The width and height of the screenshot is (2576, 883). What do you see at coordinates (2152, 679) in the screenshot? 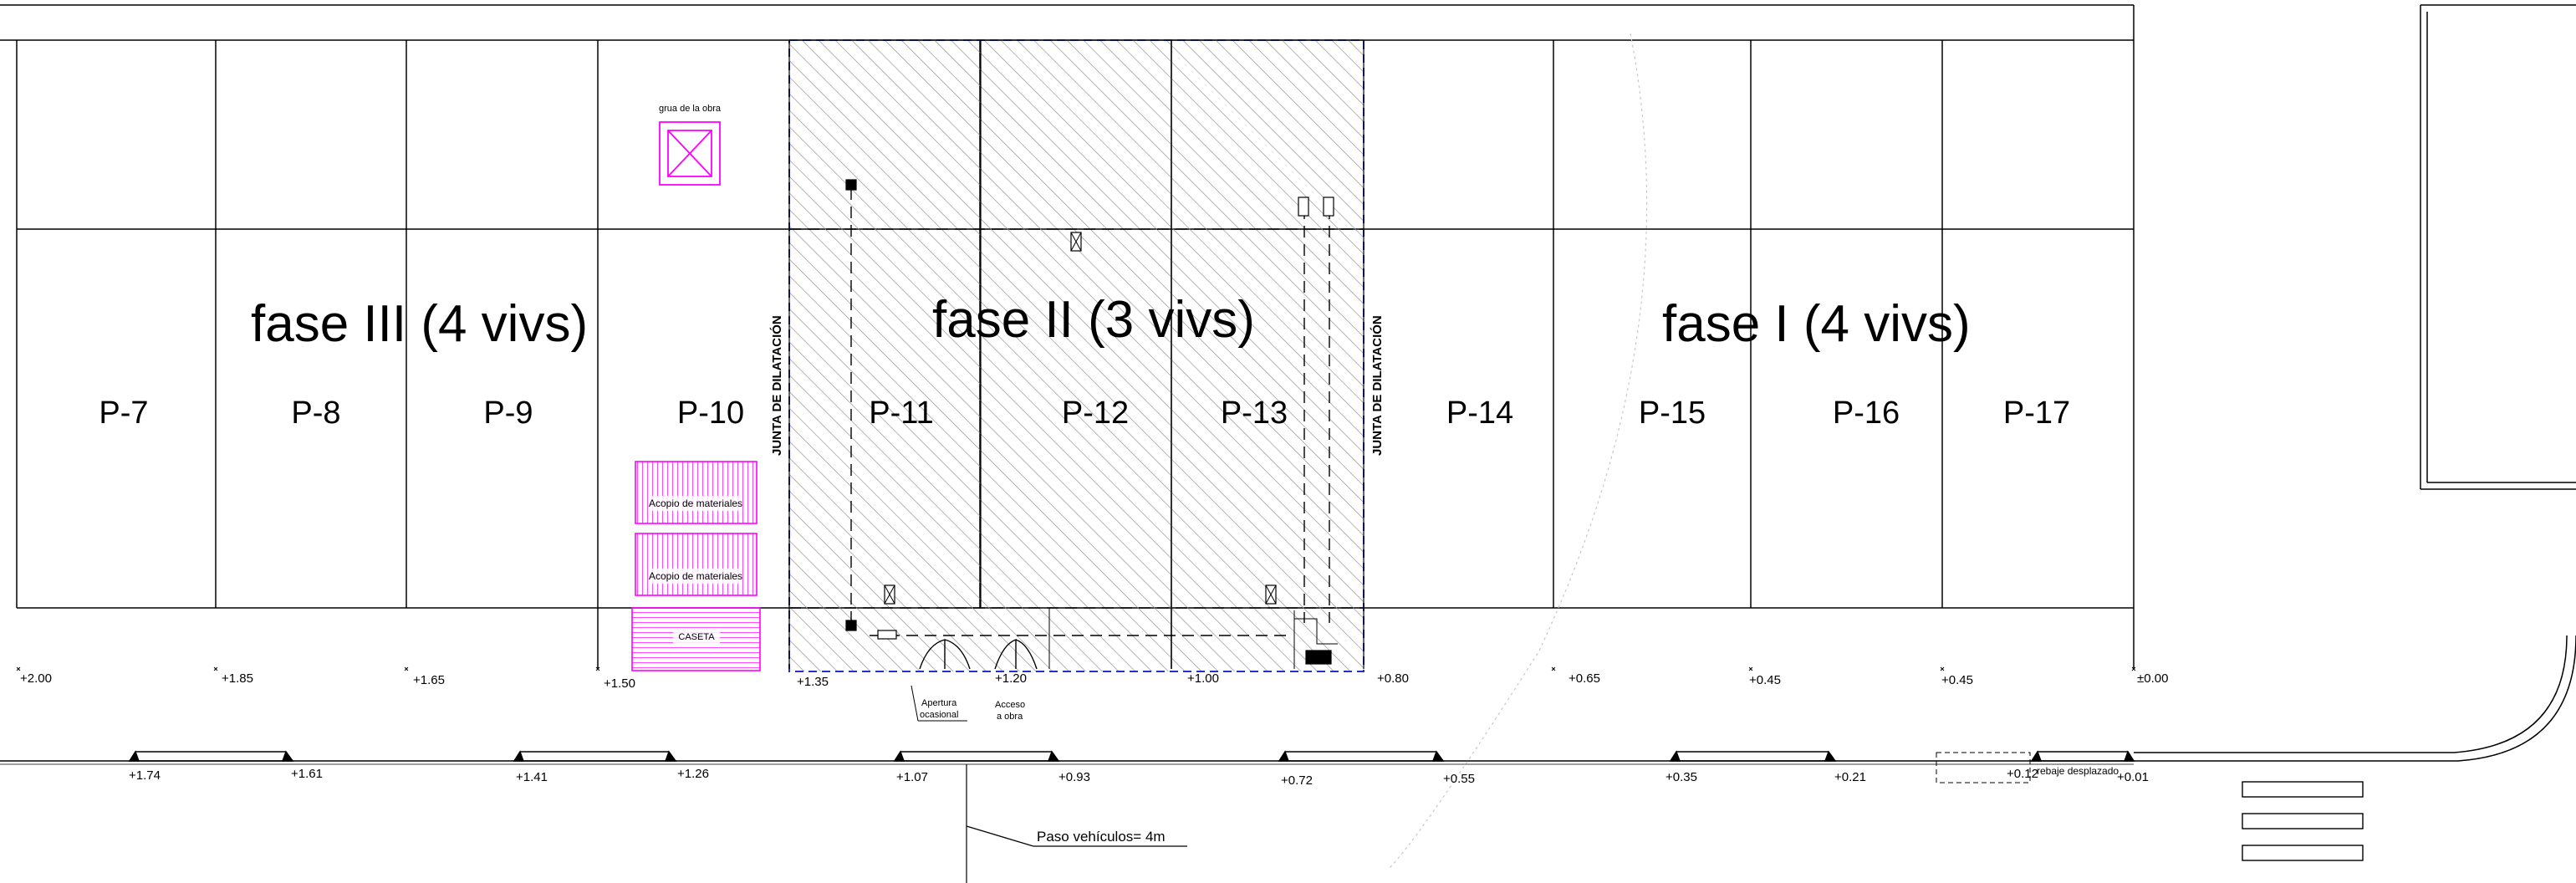
I see `level-upper-12: ±0.00` at bounding box center [2152, 679].